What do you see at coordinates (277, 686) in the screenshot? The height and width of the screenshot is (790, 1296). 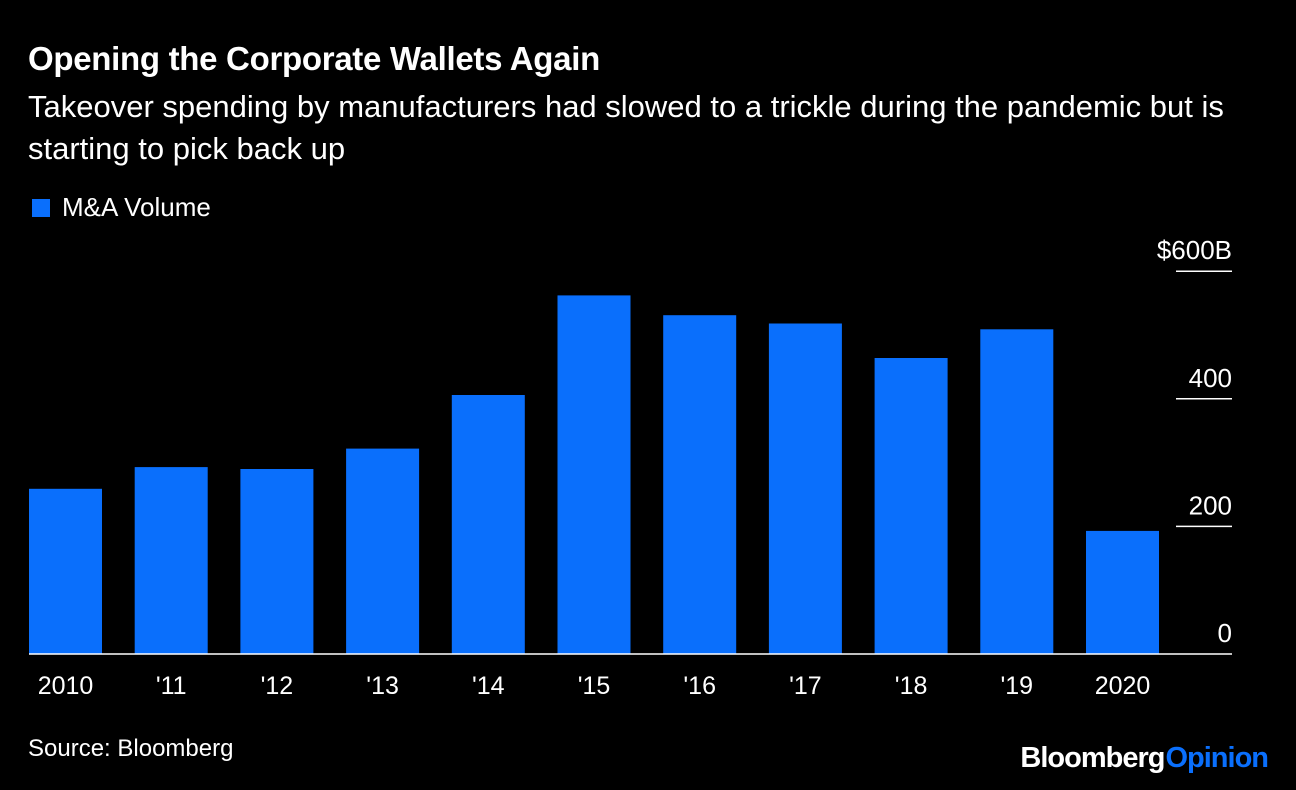 I see `x-tick-label-2: '12` at bounding box center [277, 686].